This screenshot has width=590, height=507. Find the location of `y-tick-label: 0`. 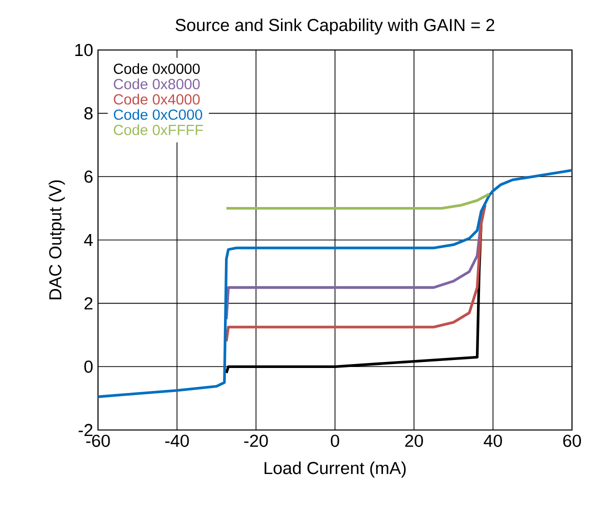

y-tick-label: 0 is located at coordinates (88, 366).